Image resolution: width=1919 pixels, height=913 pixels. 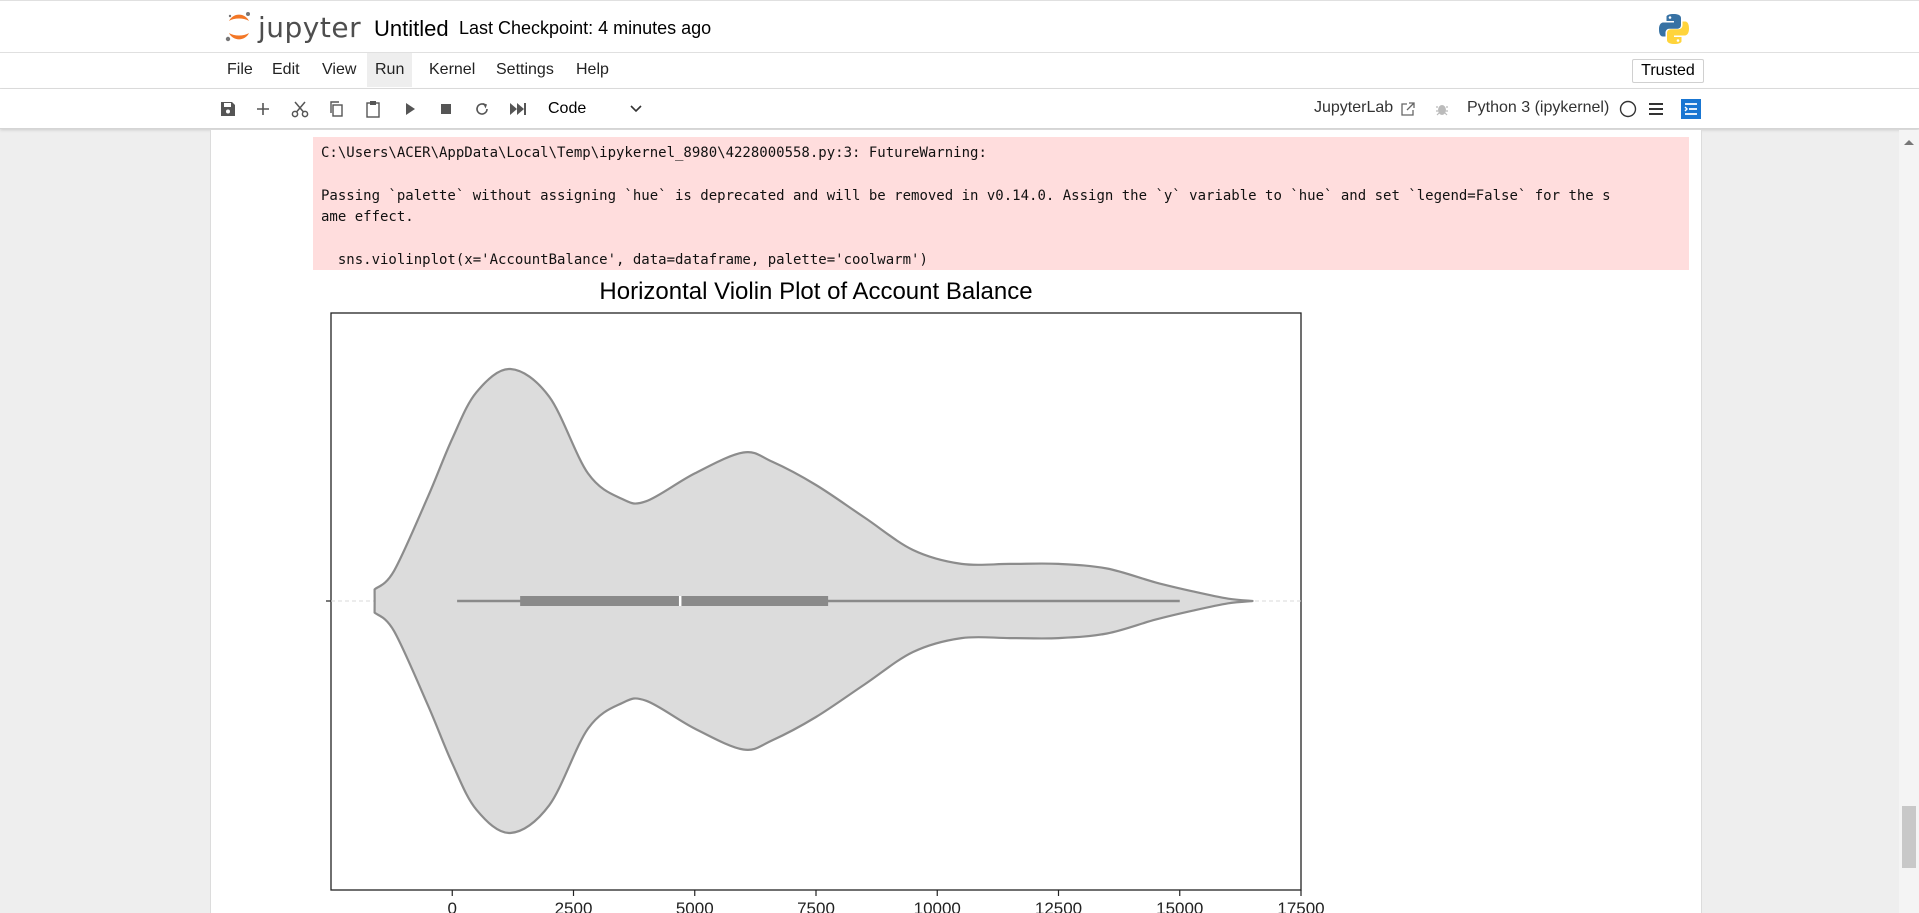 I want to click on menu-settings: Settings, so click(x=525, y=69).